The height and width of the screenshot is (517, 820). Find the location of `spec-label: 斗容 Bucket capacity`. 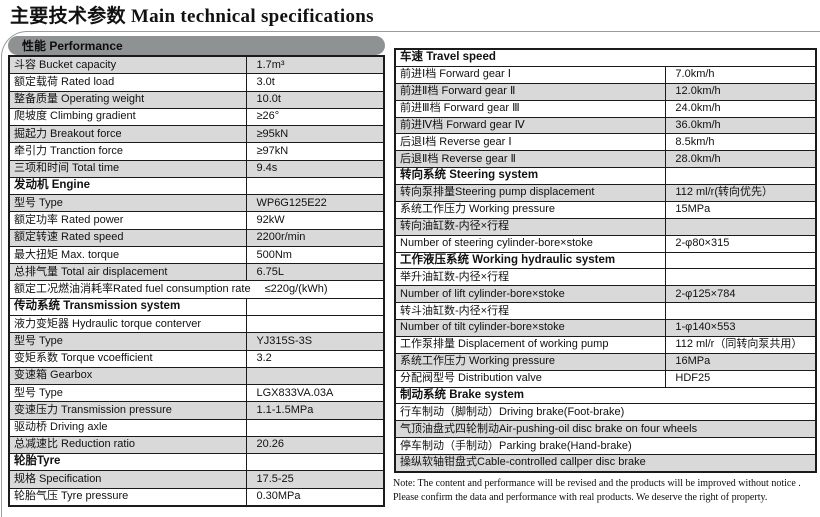

spec-label: 斗容 Bucket capacity is located at coordinates (65, 64).